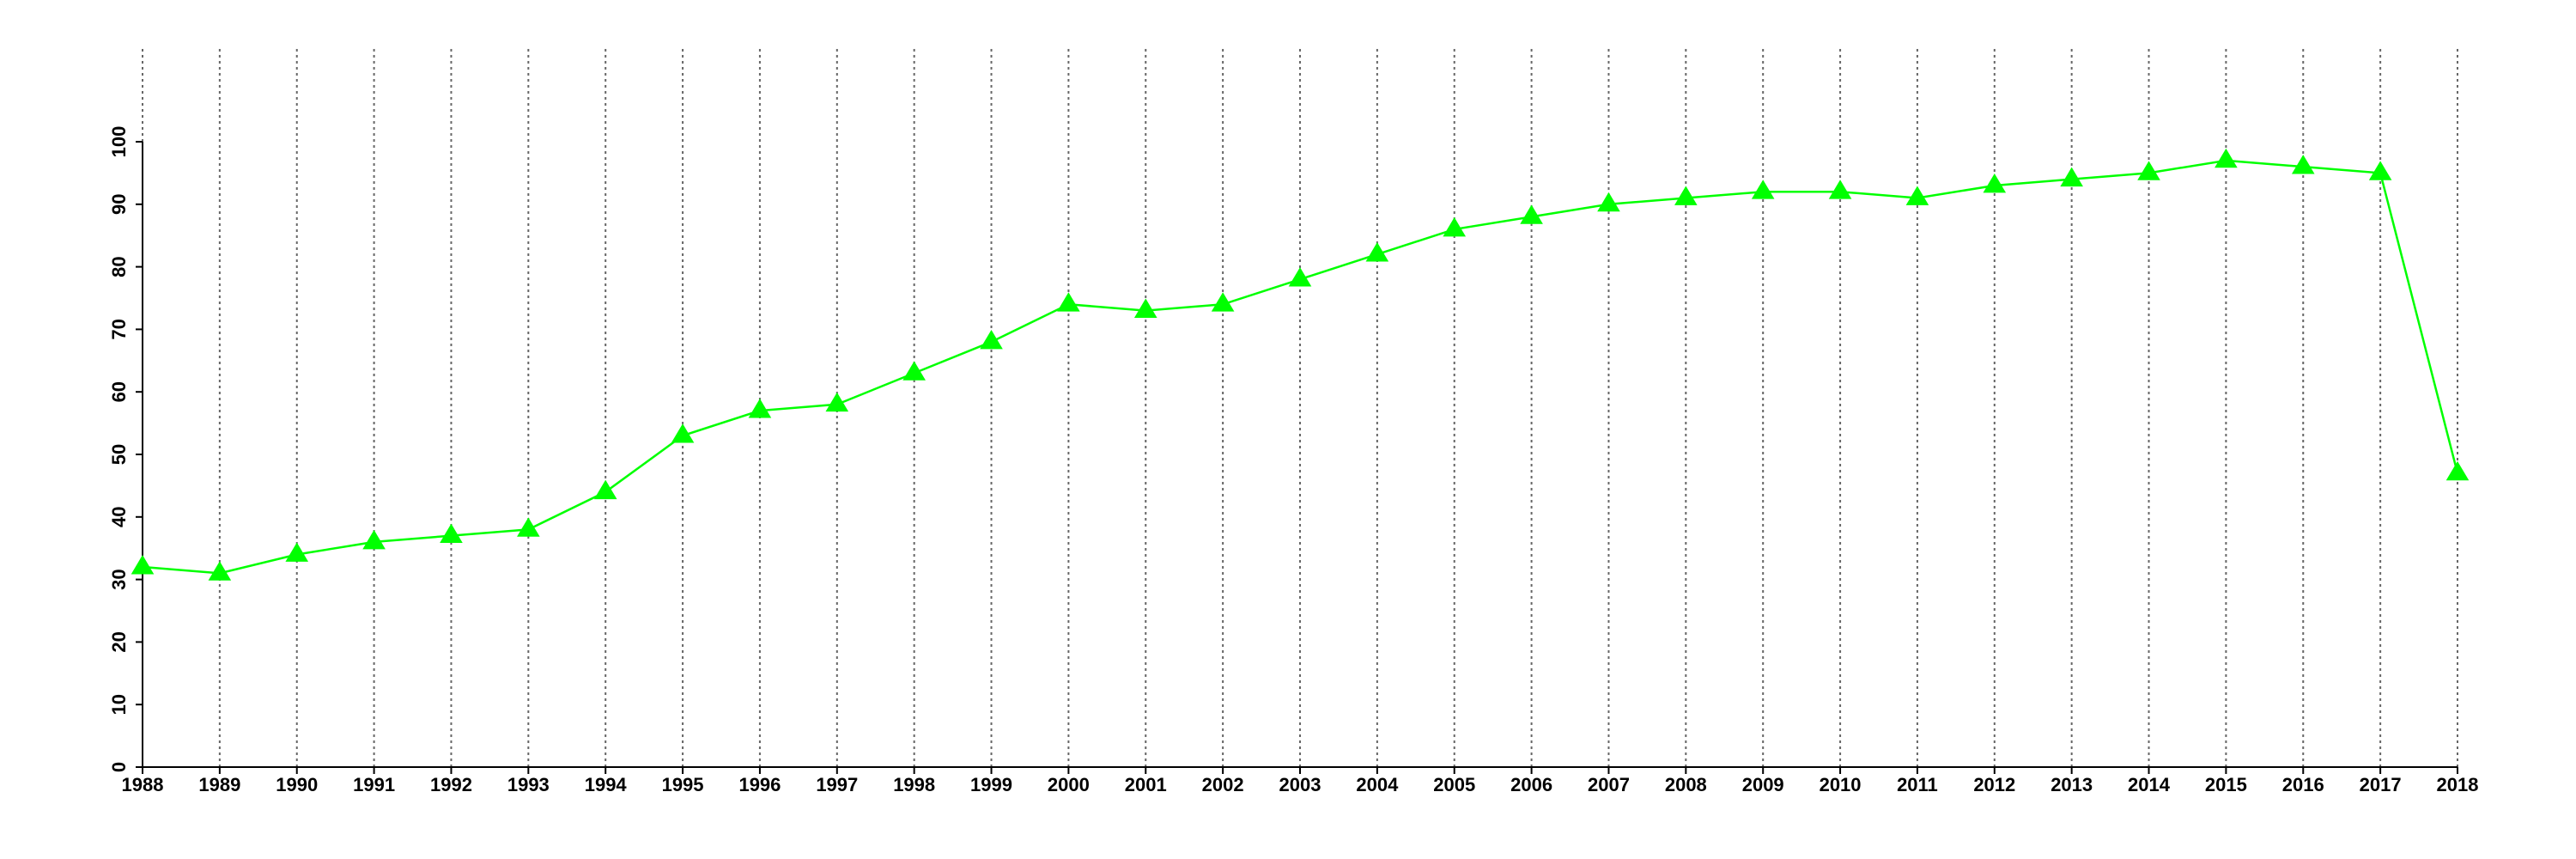 The image size is (2576, 859). I want to click on x-tick-label: 2003, so click(1300, 784).